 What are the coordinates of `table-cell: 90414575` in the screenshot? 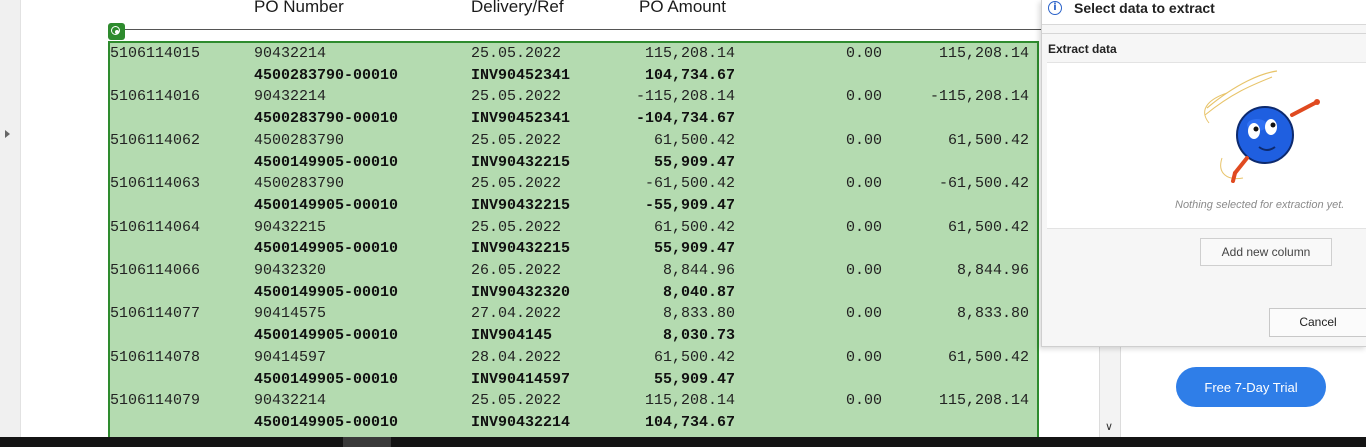 It's located at (290, 314).